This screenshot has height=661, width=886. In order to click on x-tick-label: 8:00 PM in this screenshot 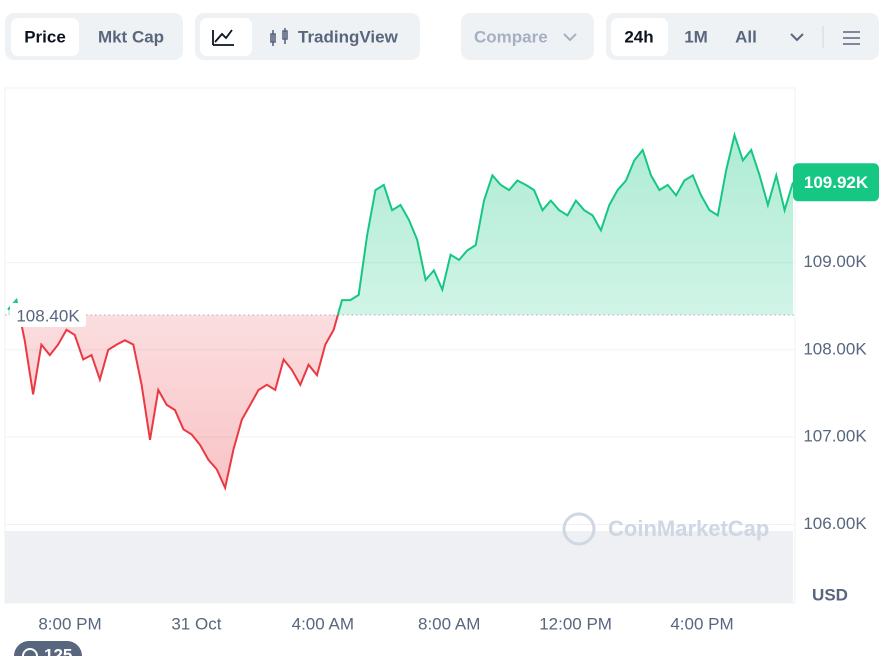, I will do `click(69, 623)`.